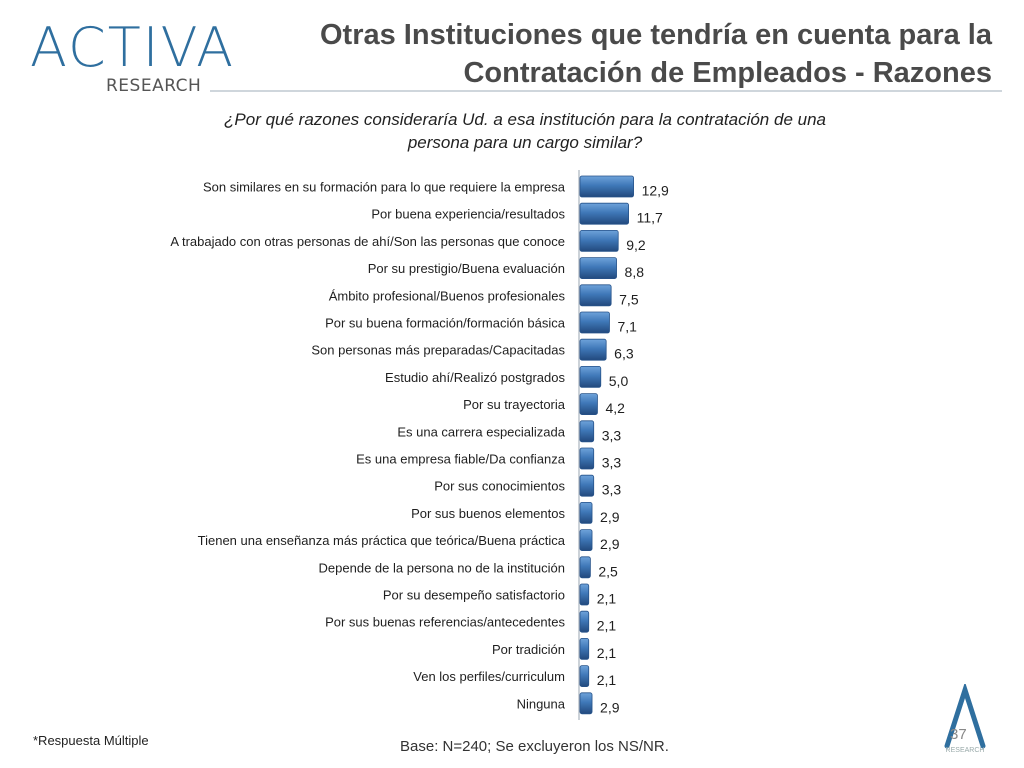  Describe the element at coordinates (627, 327) in the screenshot. I see `value-label: 7,1` at that location.